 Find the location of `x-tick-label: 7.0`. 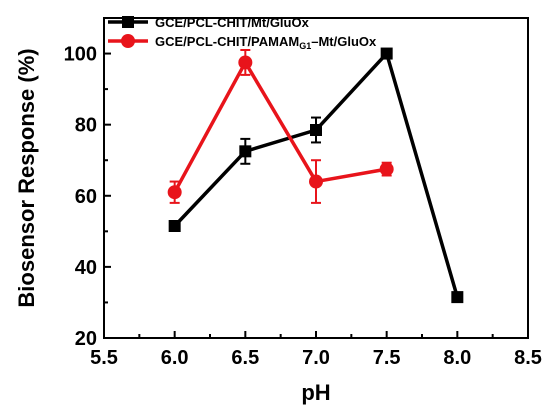

x-tick-label: 7.0 is located at coordinates (316, 358).